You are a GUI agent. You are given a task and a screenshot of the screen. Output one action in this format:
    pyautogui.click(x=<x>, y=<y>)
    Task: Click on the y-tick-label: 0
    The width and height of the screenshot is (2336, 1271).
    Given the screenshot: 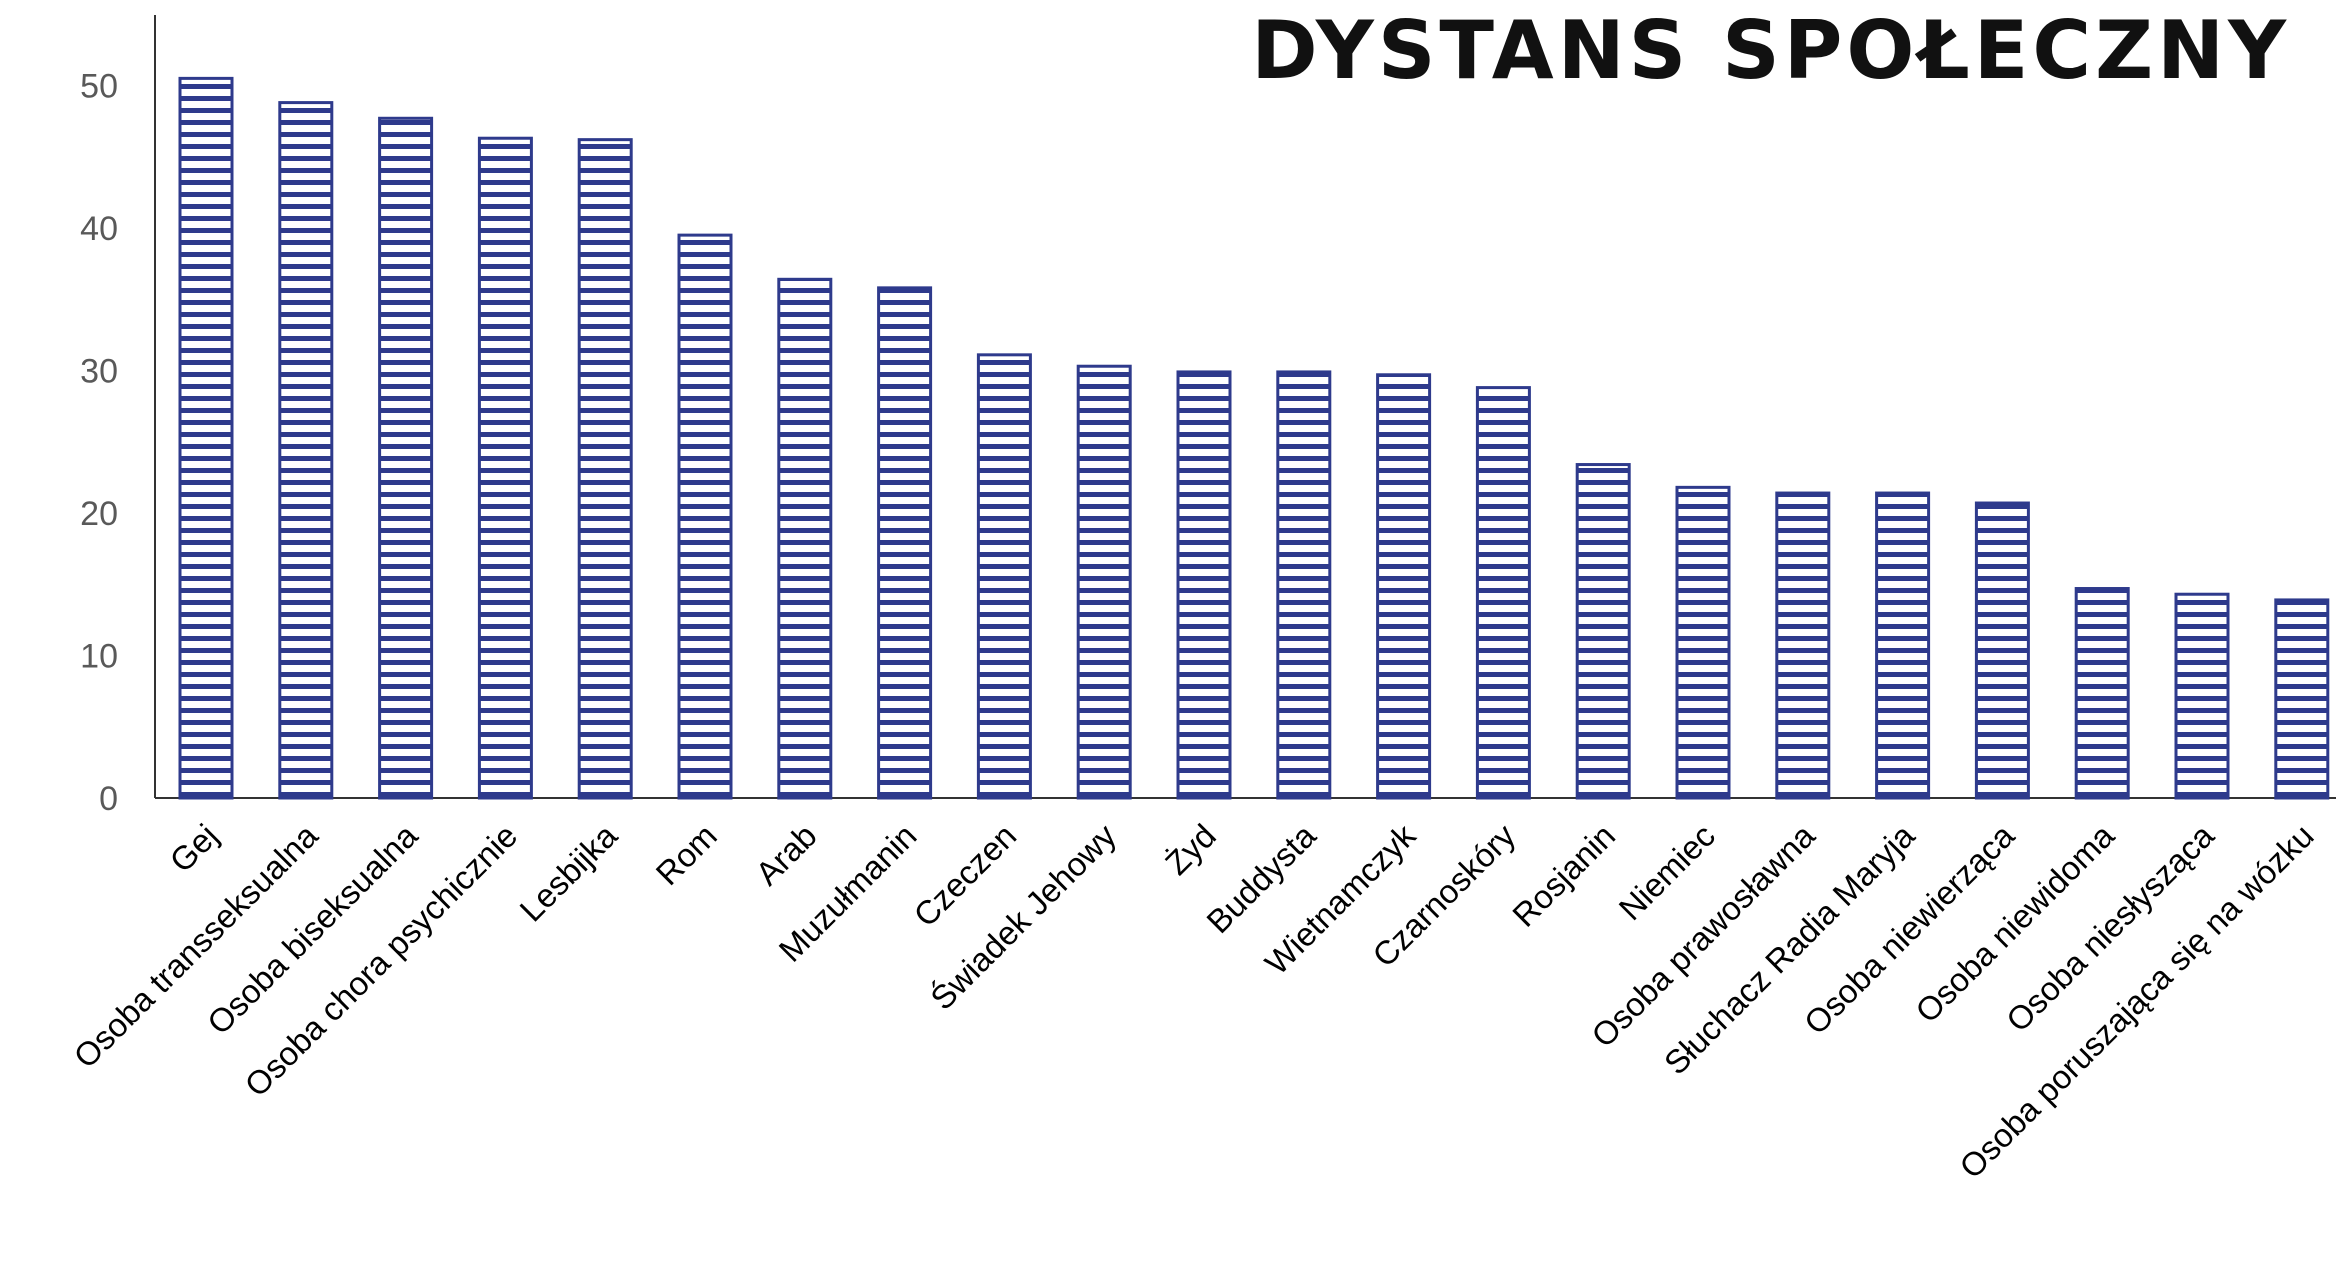 What is the action you would take?
    pyautogui.click(x=108, y=799)
    